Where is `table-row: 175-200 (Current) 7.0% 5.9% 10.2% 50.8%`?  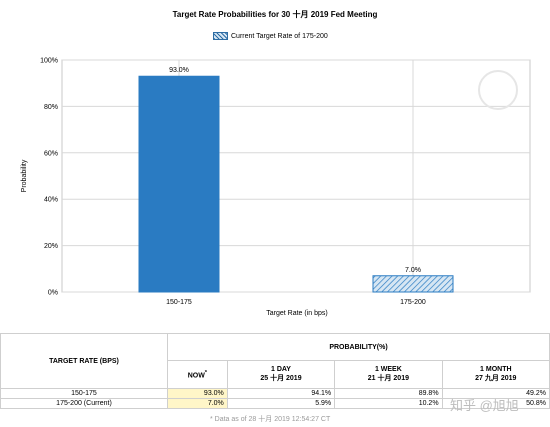
table-row: 175-200 (Current) 7.0% 5.9% 10.2% 50.8% is located at coordinates (275, 403).